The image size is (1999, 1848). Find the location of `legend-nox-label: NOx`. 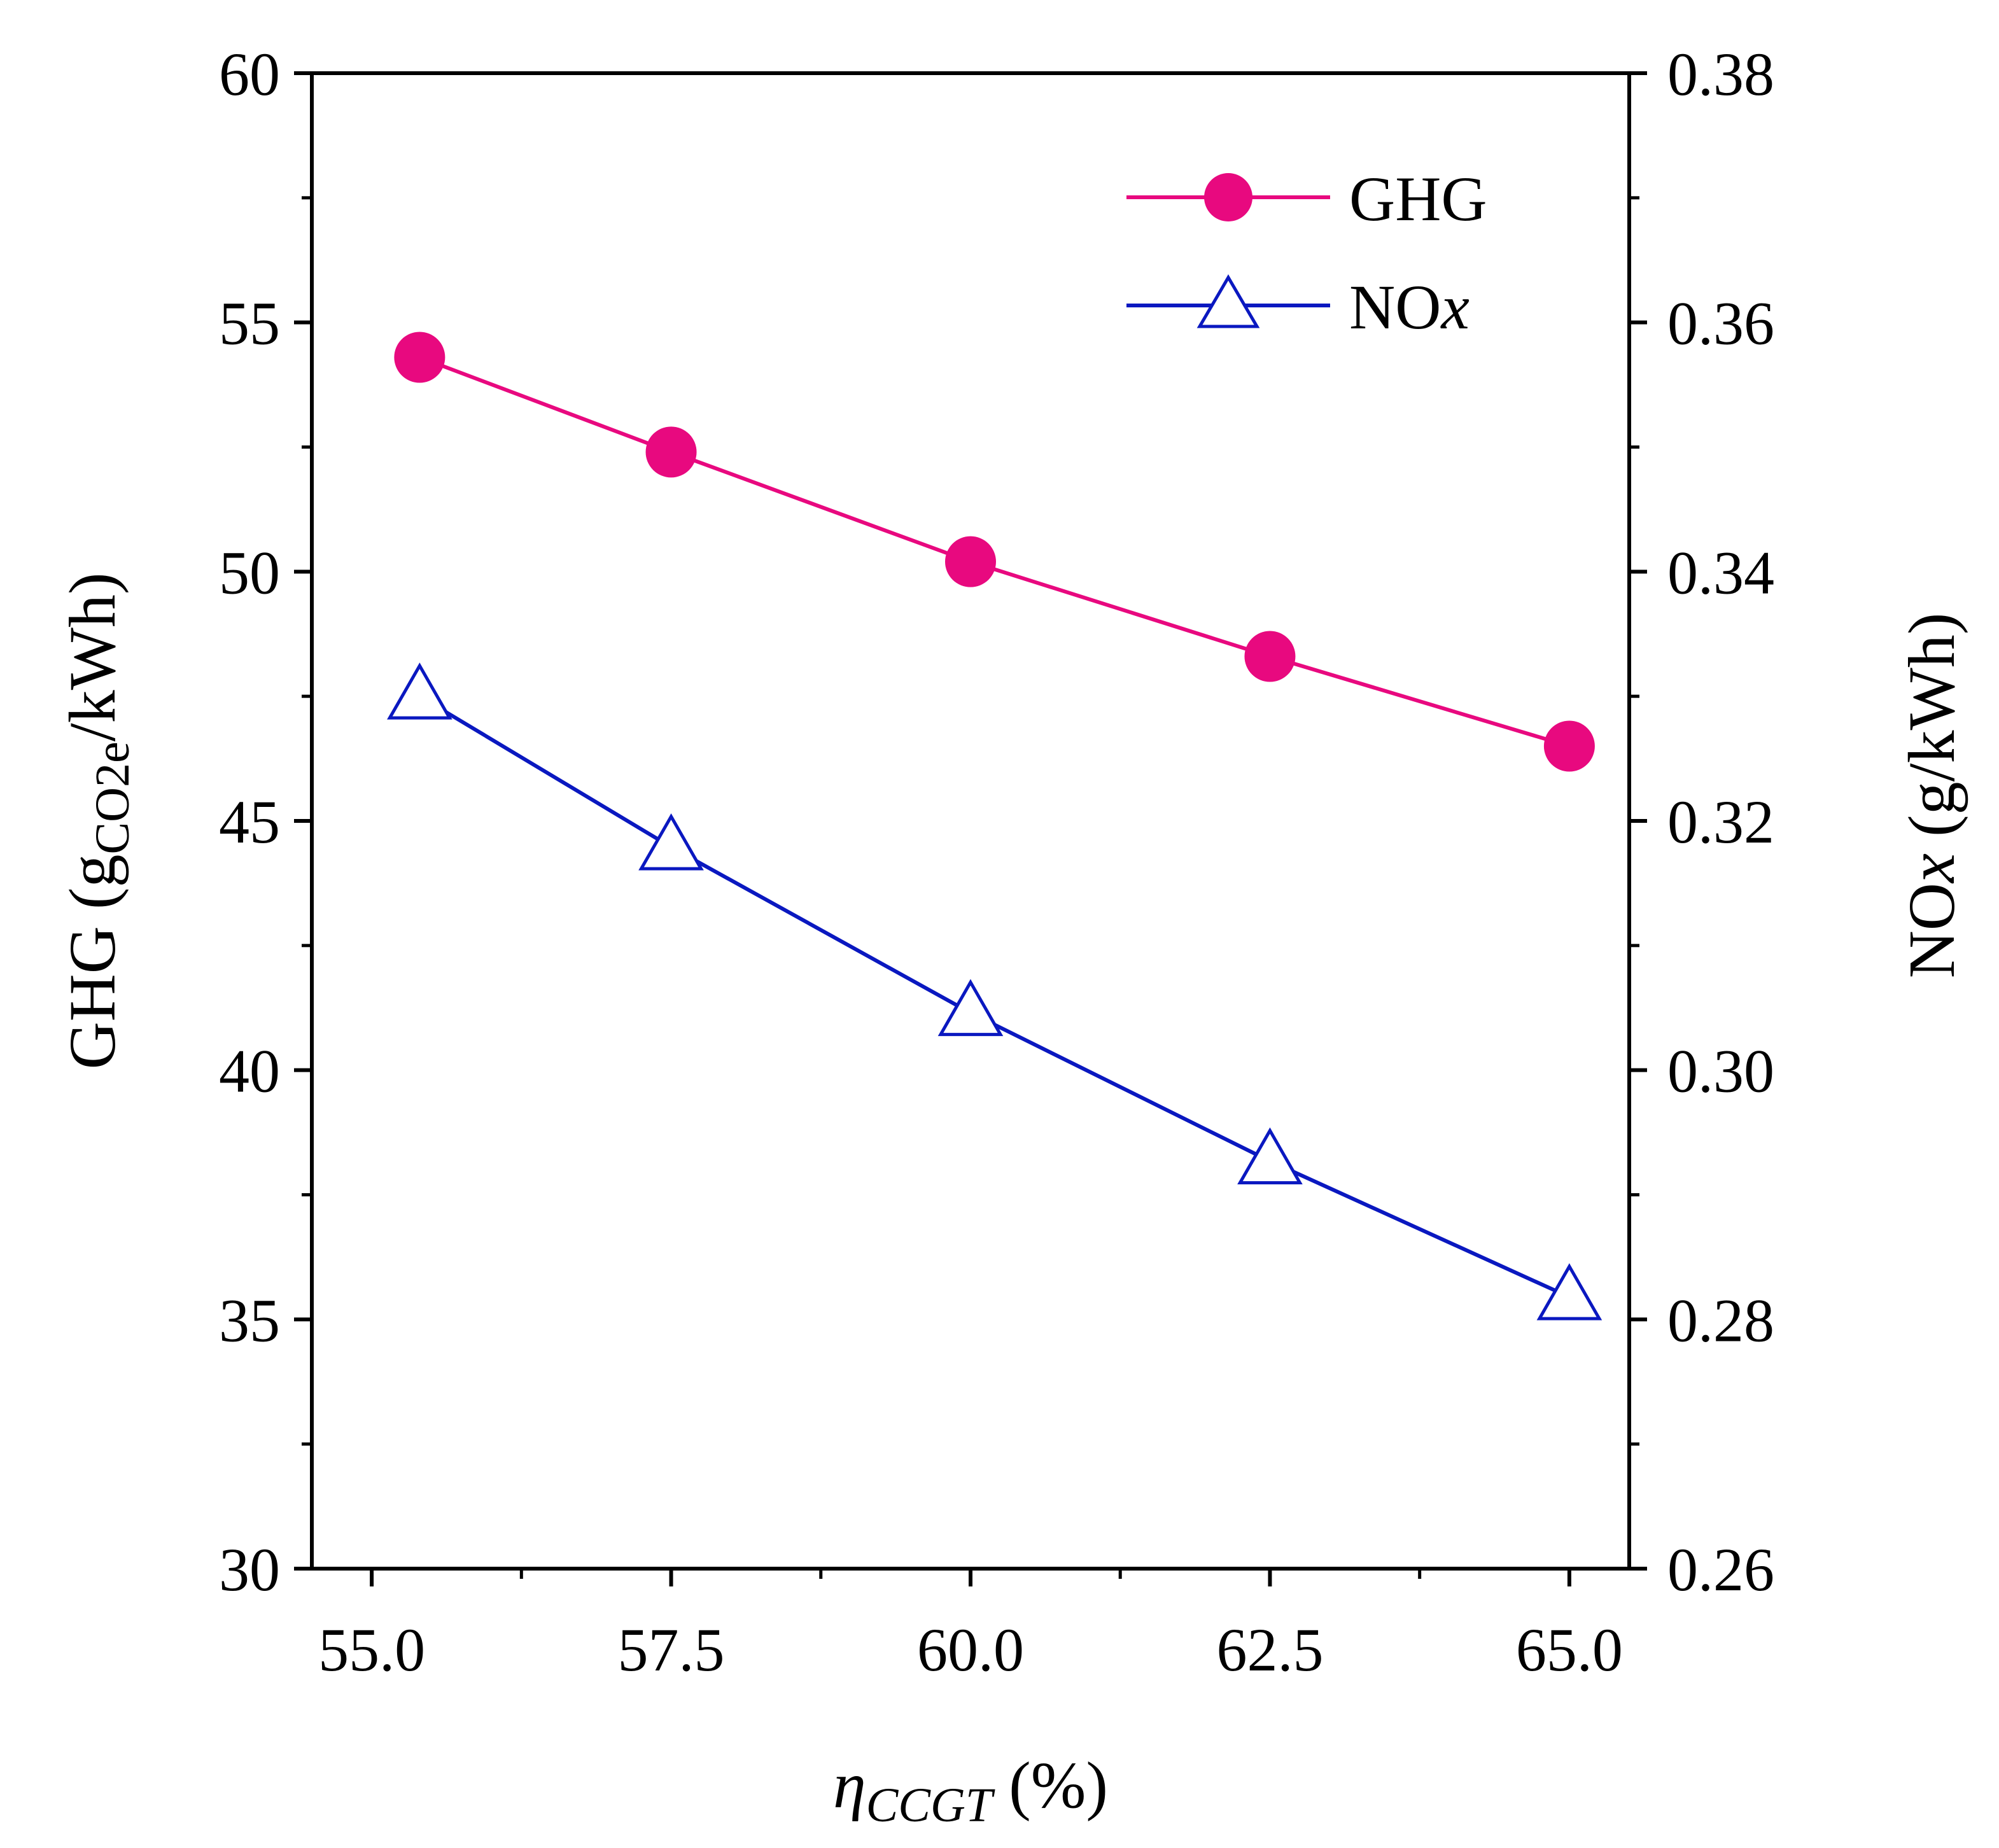

legend-nox-label: NOx is located at coordinates (1409, 307).